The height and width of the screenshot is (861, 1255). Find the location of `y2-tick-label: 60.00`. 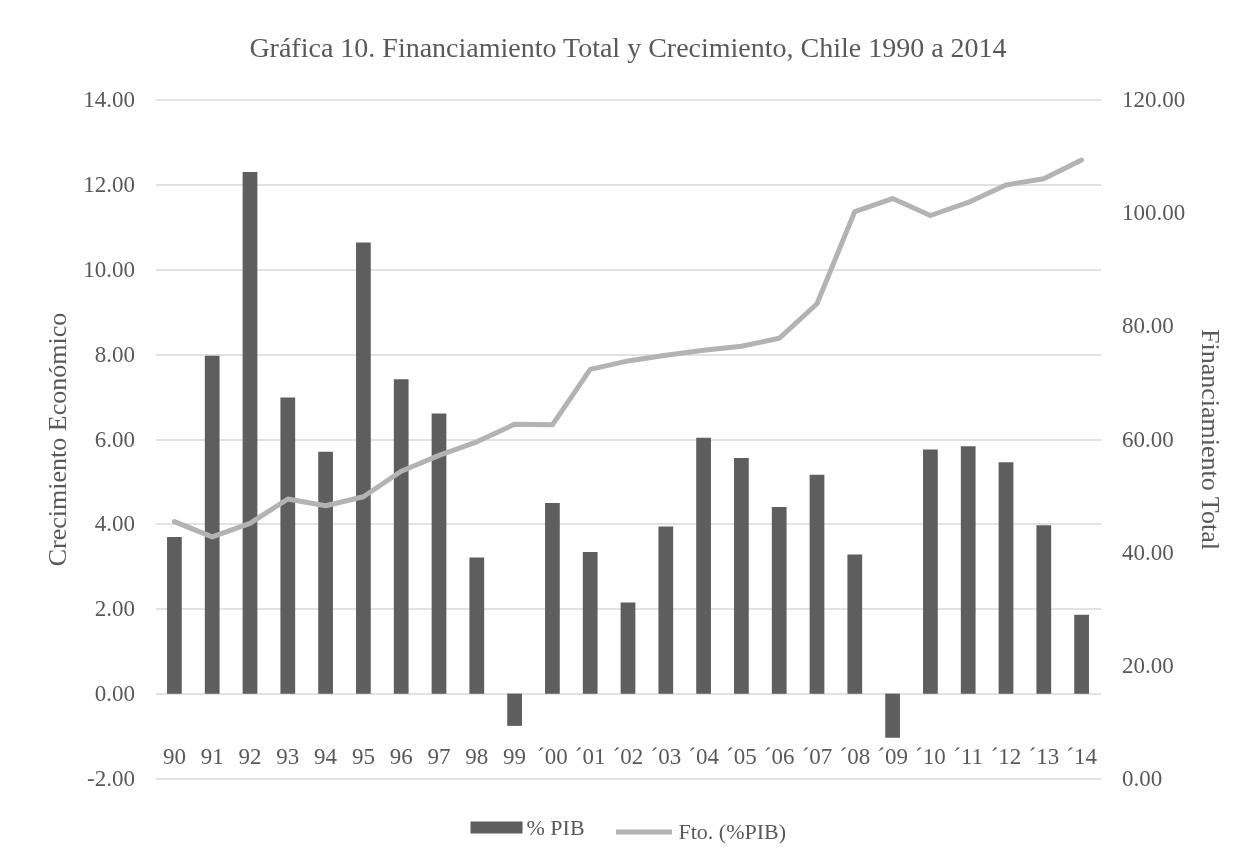

y2-tick-label: 60.00 is located at coordinates (1148, 439).